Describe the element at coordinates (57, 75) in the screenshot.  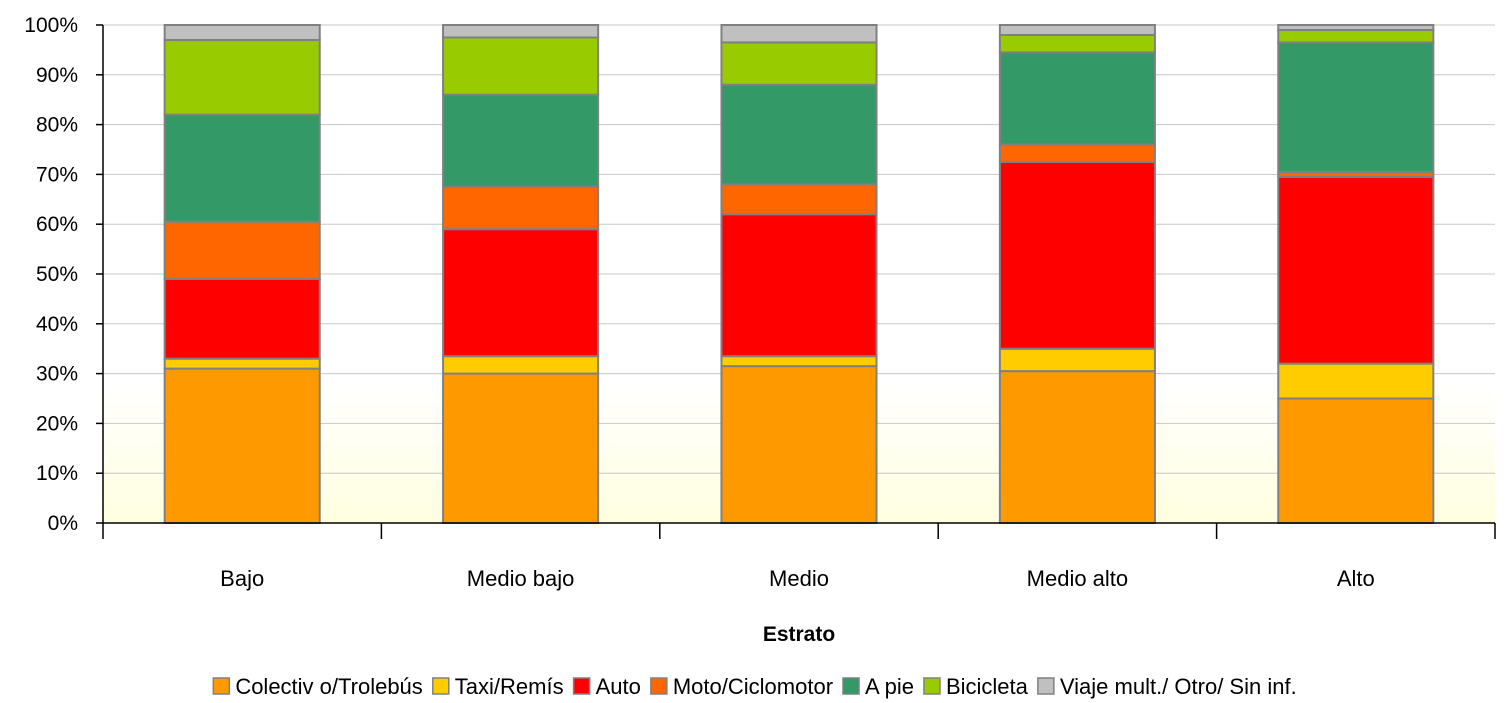
I see `y-tick-label: 90%` at that location.